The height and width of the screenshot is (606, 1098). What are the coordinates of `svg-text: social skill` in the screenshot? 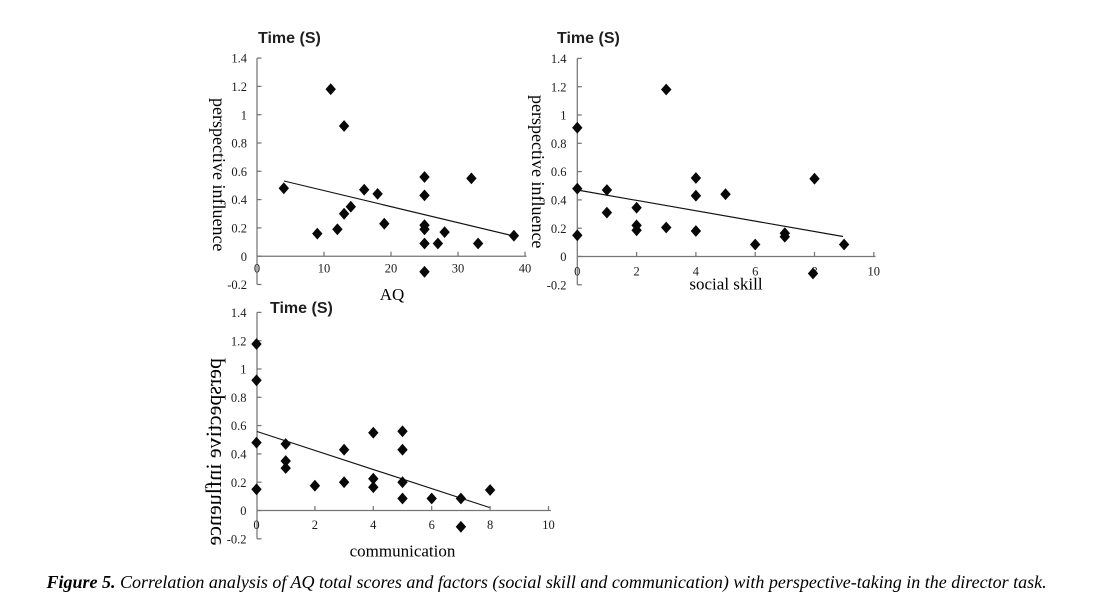 It's located at (725, 284).